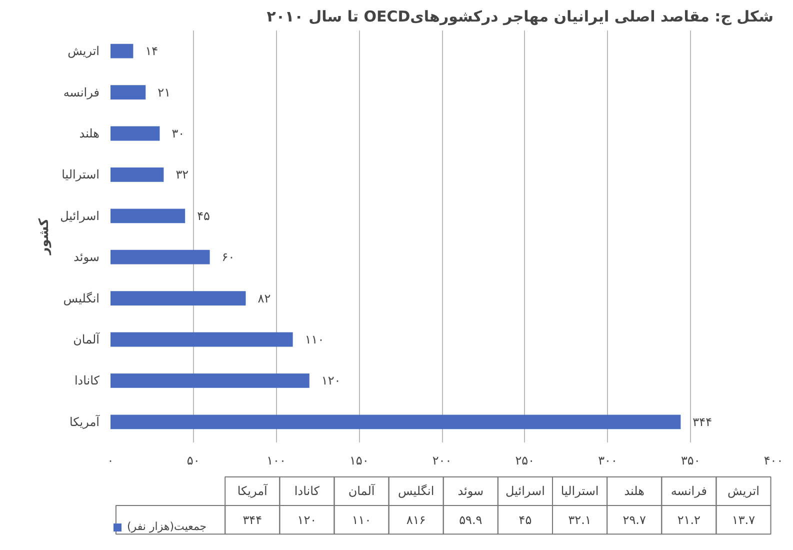 This screenshot has height=550, width=793. Describe the element at coordinates (110, 461) in the screenshot. I see `x-tick-label: ۰` at that location.